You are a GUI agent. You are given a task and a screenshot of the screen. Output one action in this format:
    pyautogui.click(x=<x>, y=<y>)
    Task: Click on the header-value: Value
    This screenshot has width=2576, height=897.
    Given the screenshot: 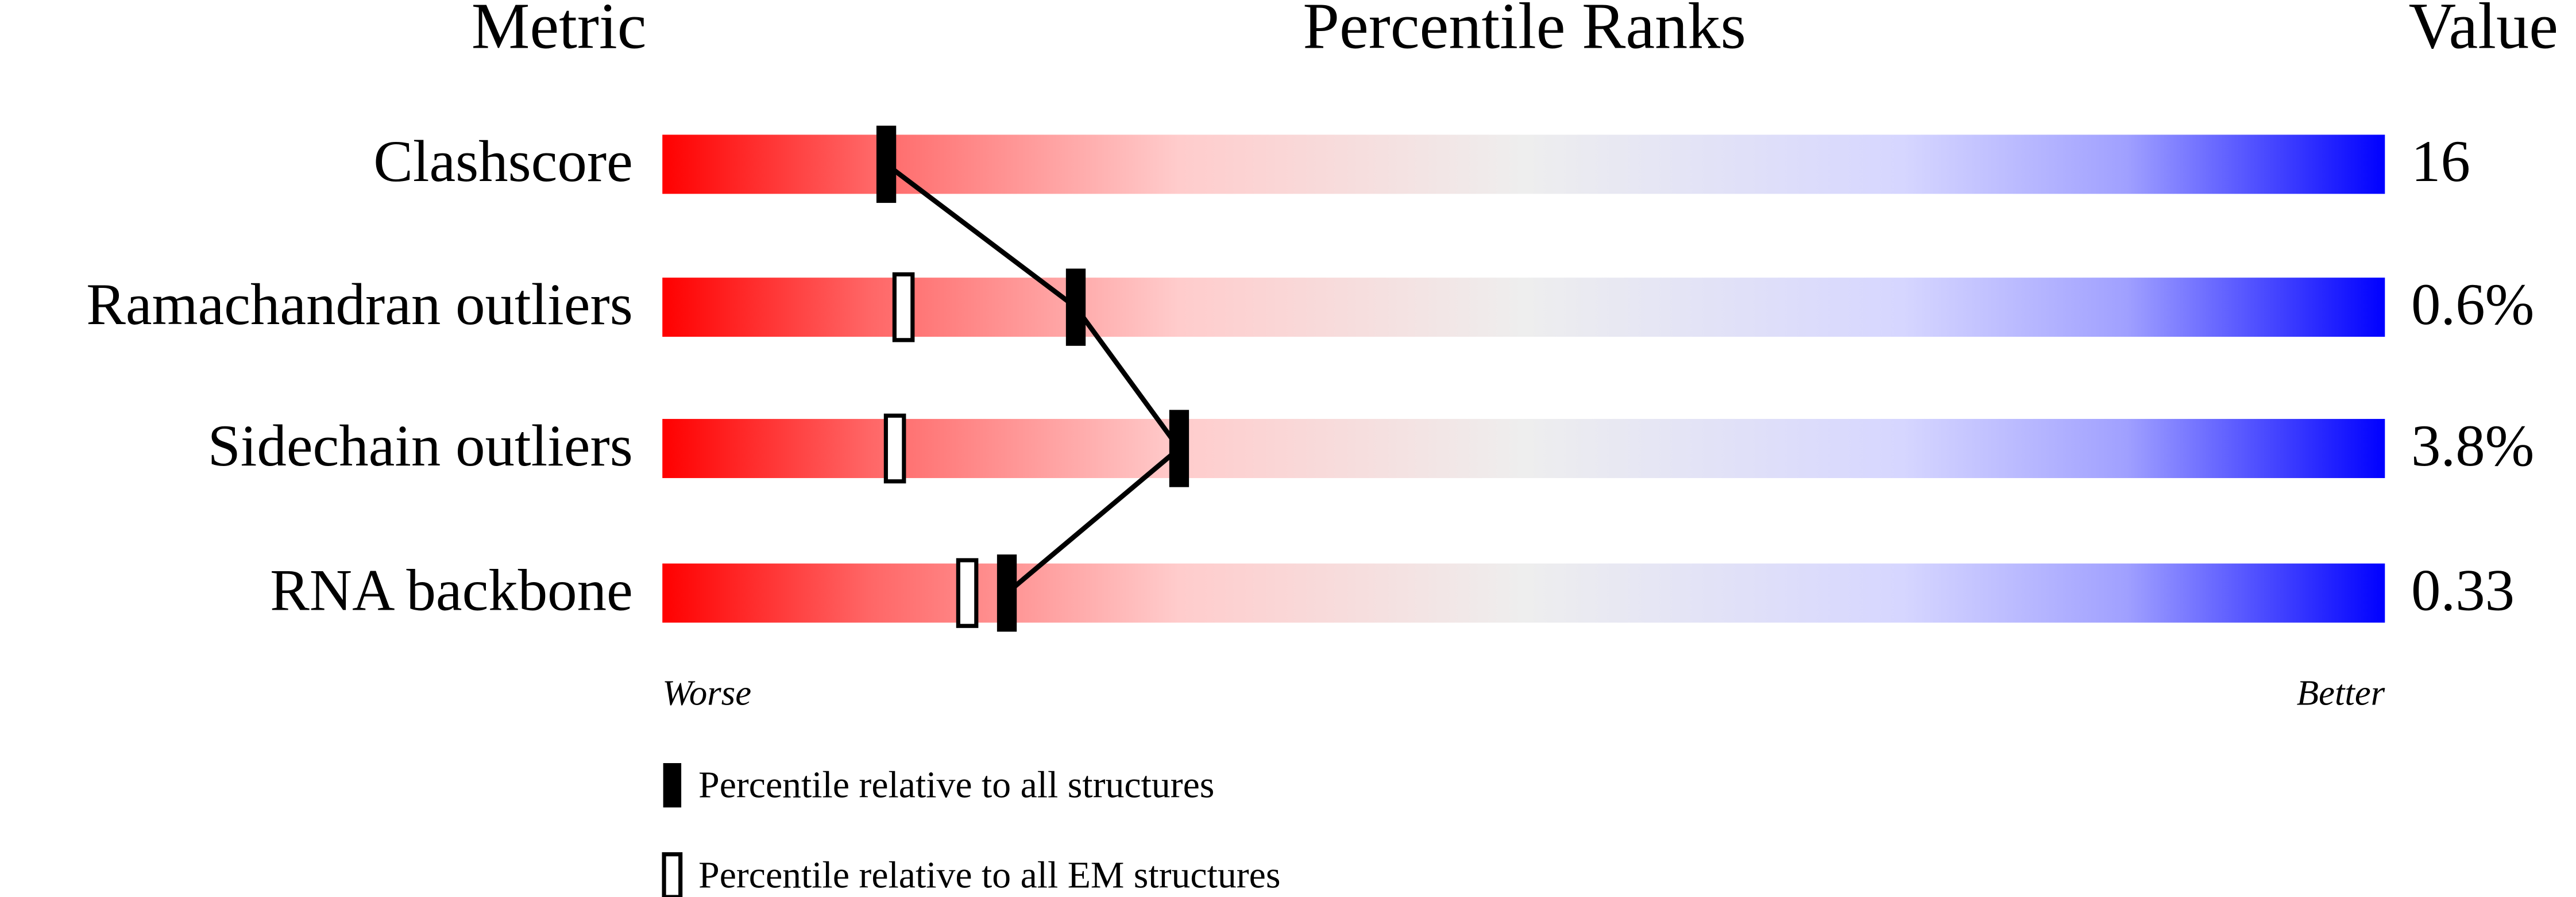 What is the action you would take?
    pyautogui.click(x=2483, y=31)
    